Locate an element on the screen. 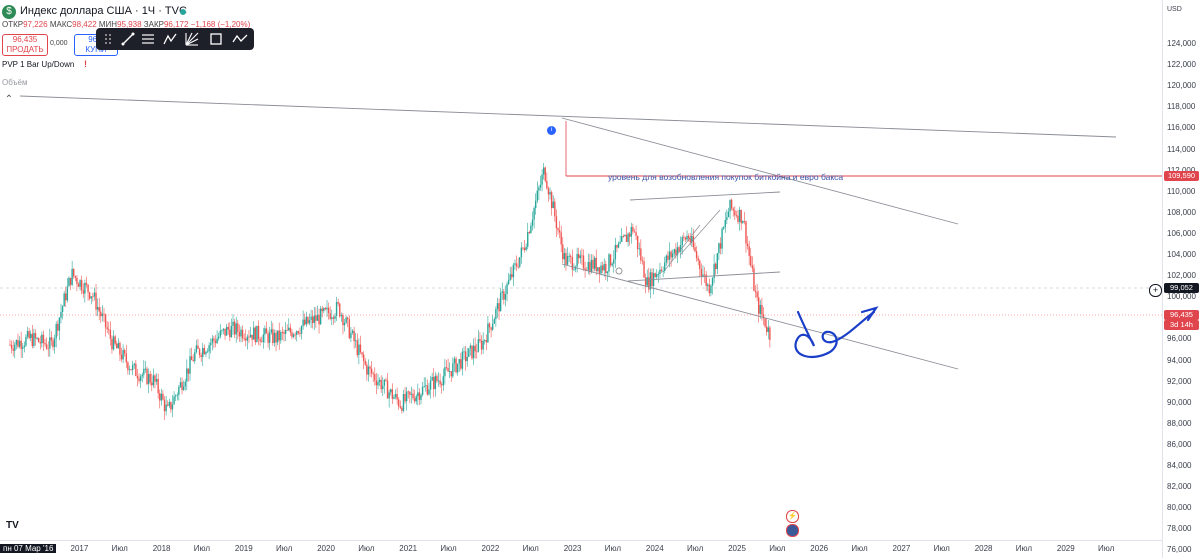  rectangle-icon is located at coordinates (216, 39).